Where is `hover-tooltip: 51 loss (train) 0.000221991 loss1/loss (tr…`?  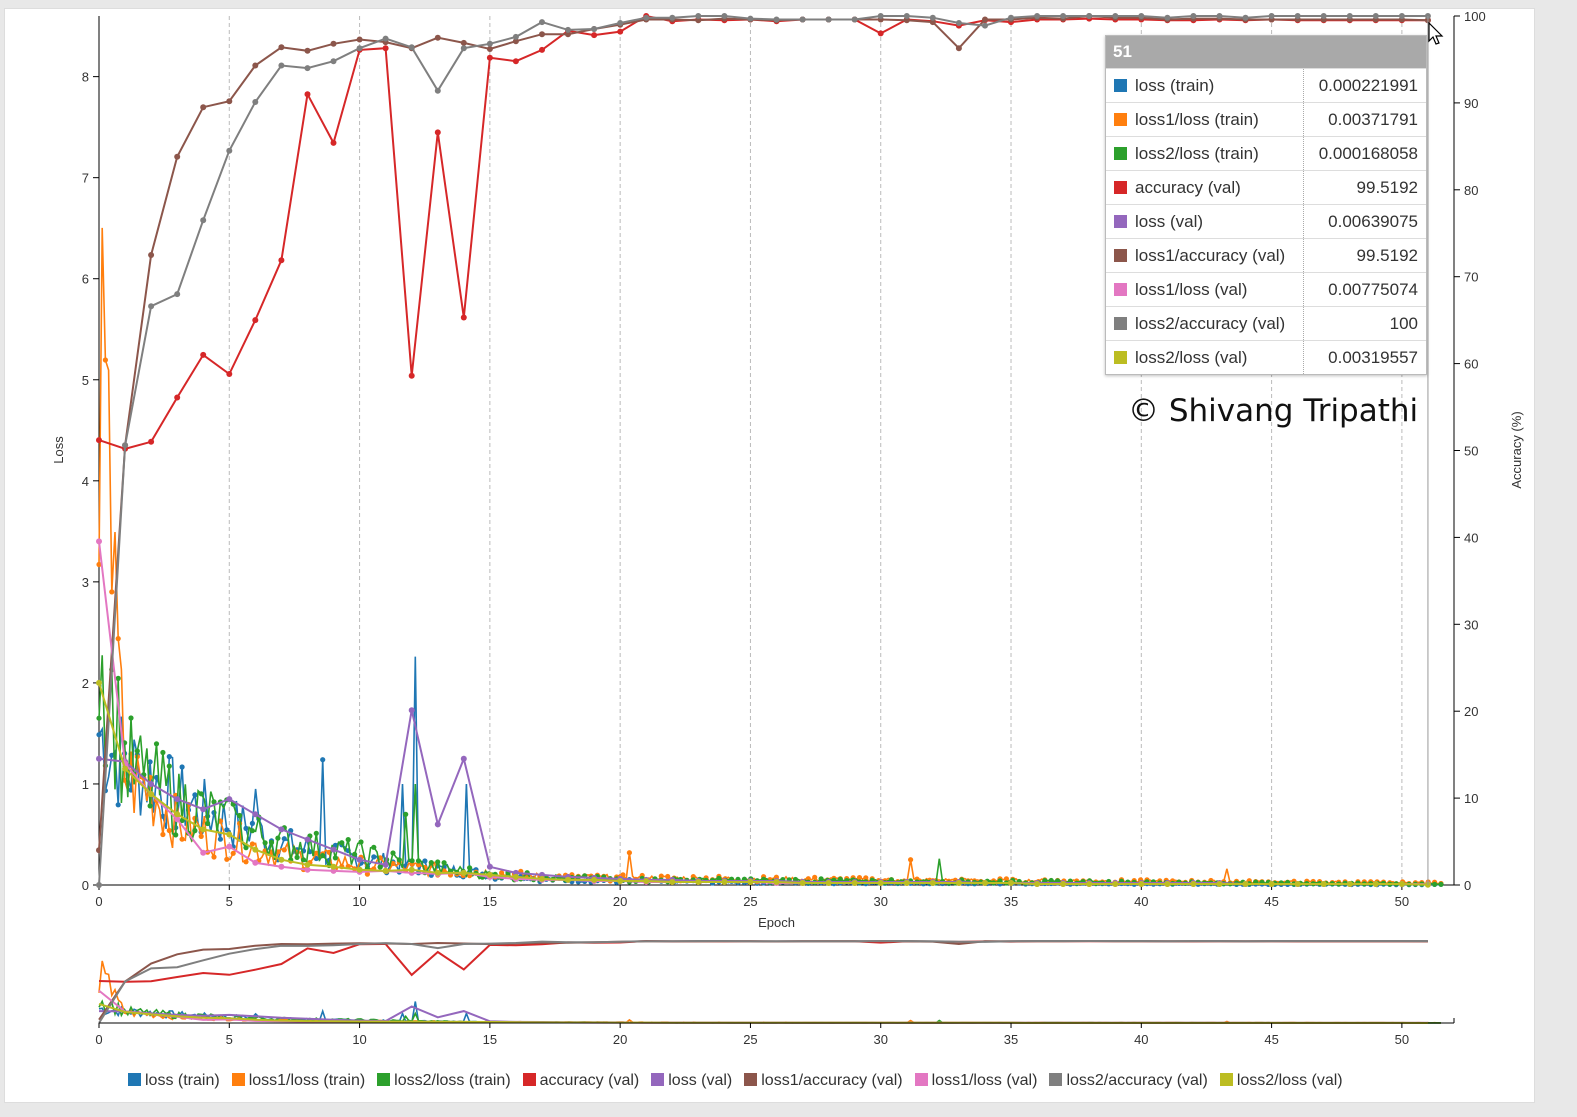
hover-tooltip: 51 loss (train) 0.000221991 loss1/loss (tr… is located at coordinates (1266, 205).